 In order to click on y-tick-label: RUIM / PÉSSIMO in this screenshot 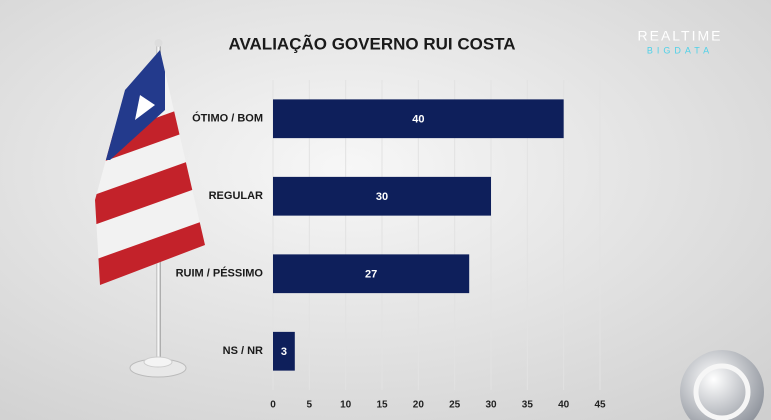, I will do `click(220, 273)`.